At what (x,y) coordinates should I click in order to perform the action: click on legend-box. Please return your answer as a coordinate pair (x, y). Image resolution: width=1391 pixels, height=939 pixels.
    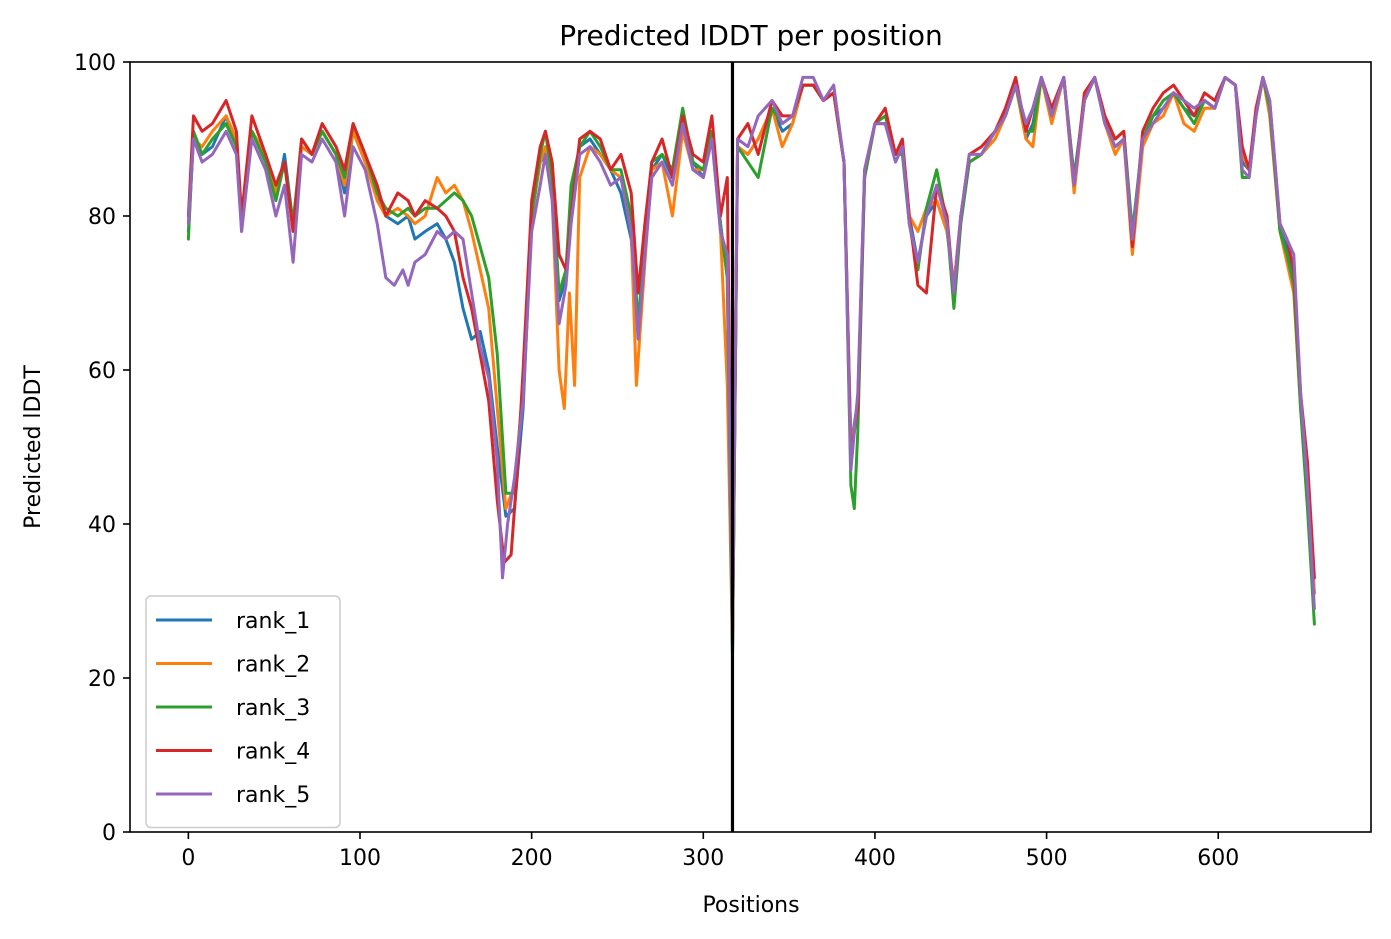
    Looking at the image, I should click on (243, 712).